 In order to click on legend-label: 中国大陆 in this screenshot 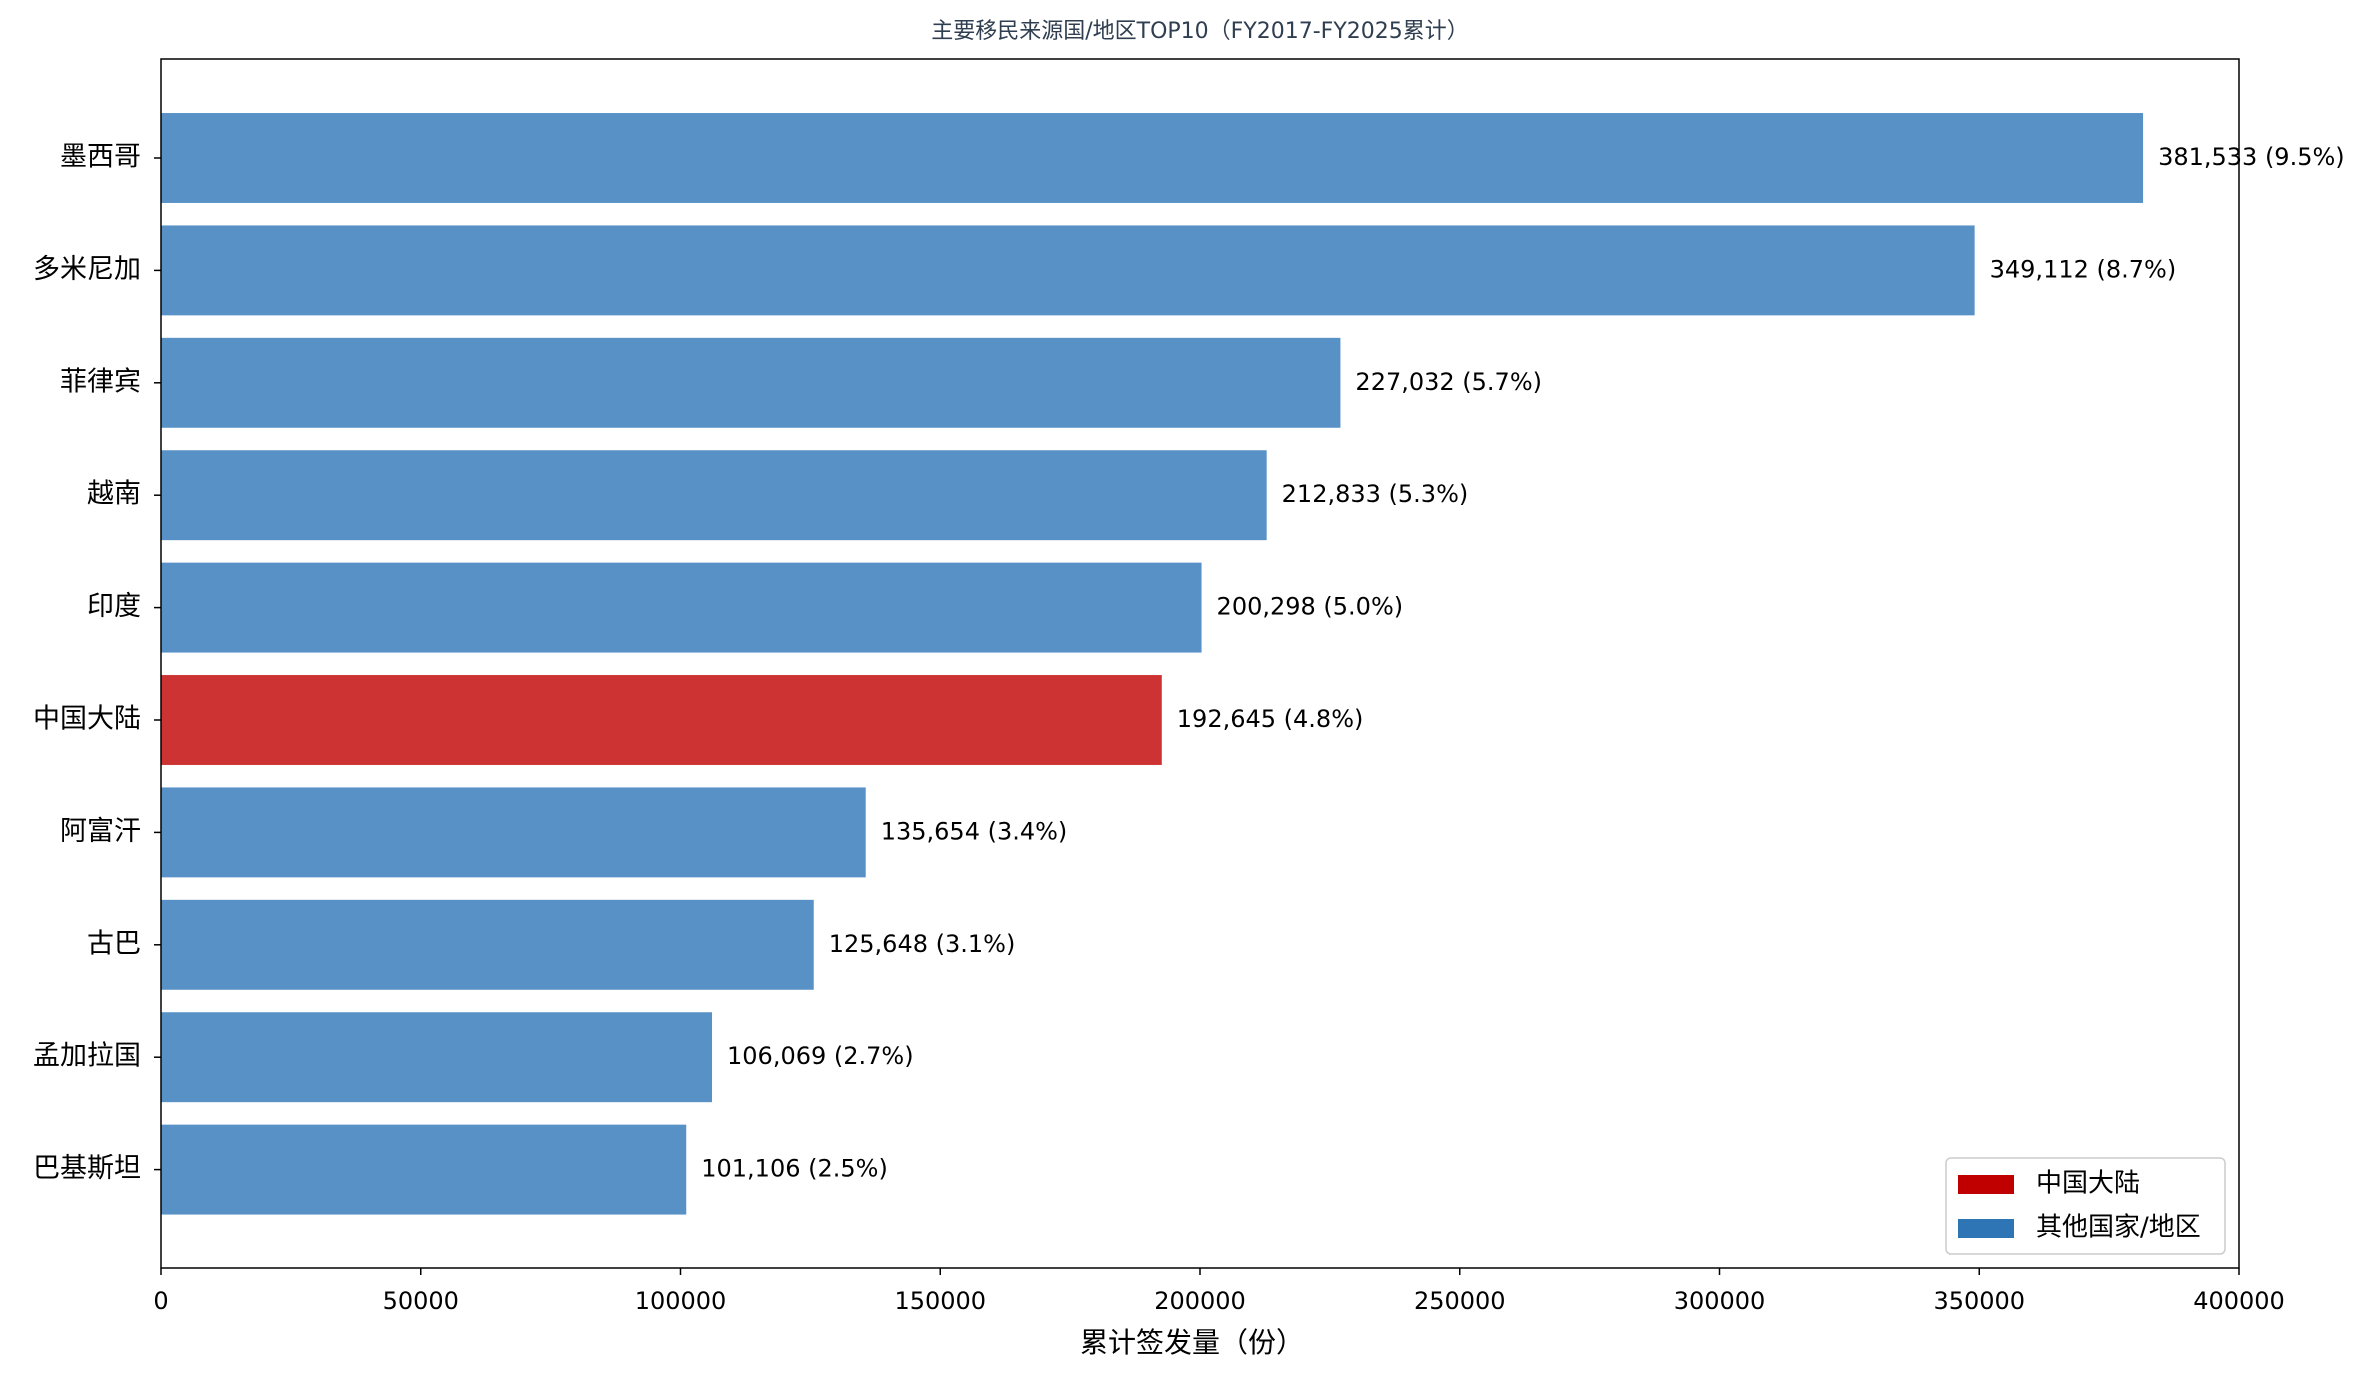, I will do `click(2088, 1184)`.